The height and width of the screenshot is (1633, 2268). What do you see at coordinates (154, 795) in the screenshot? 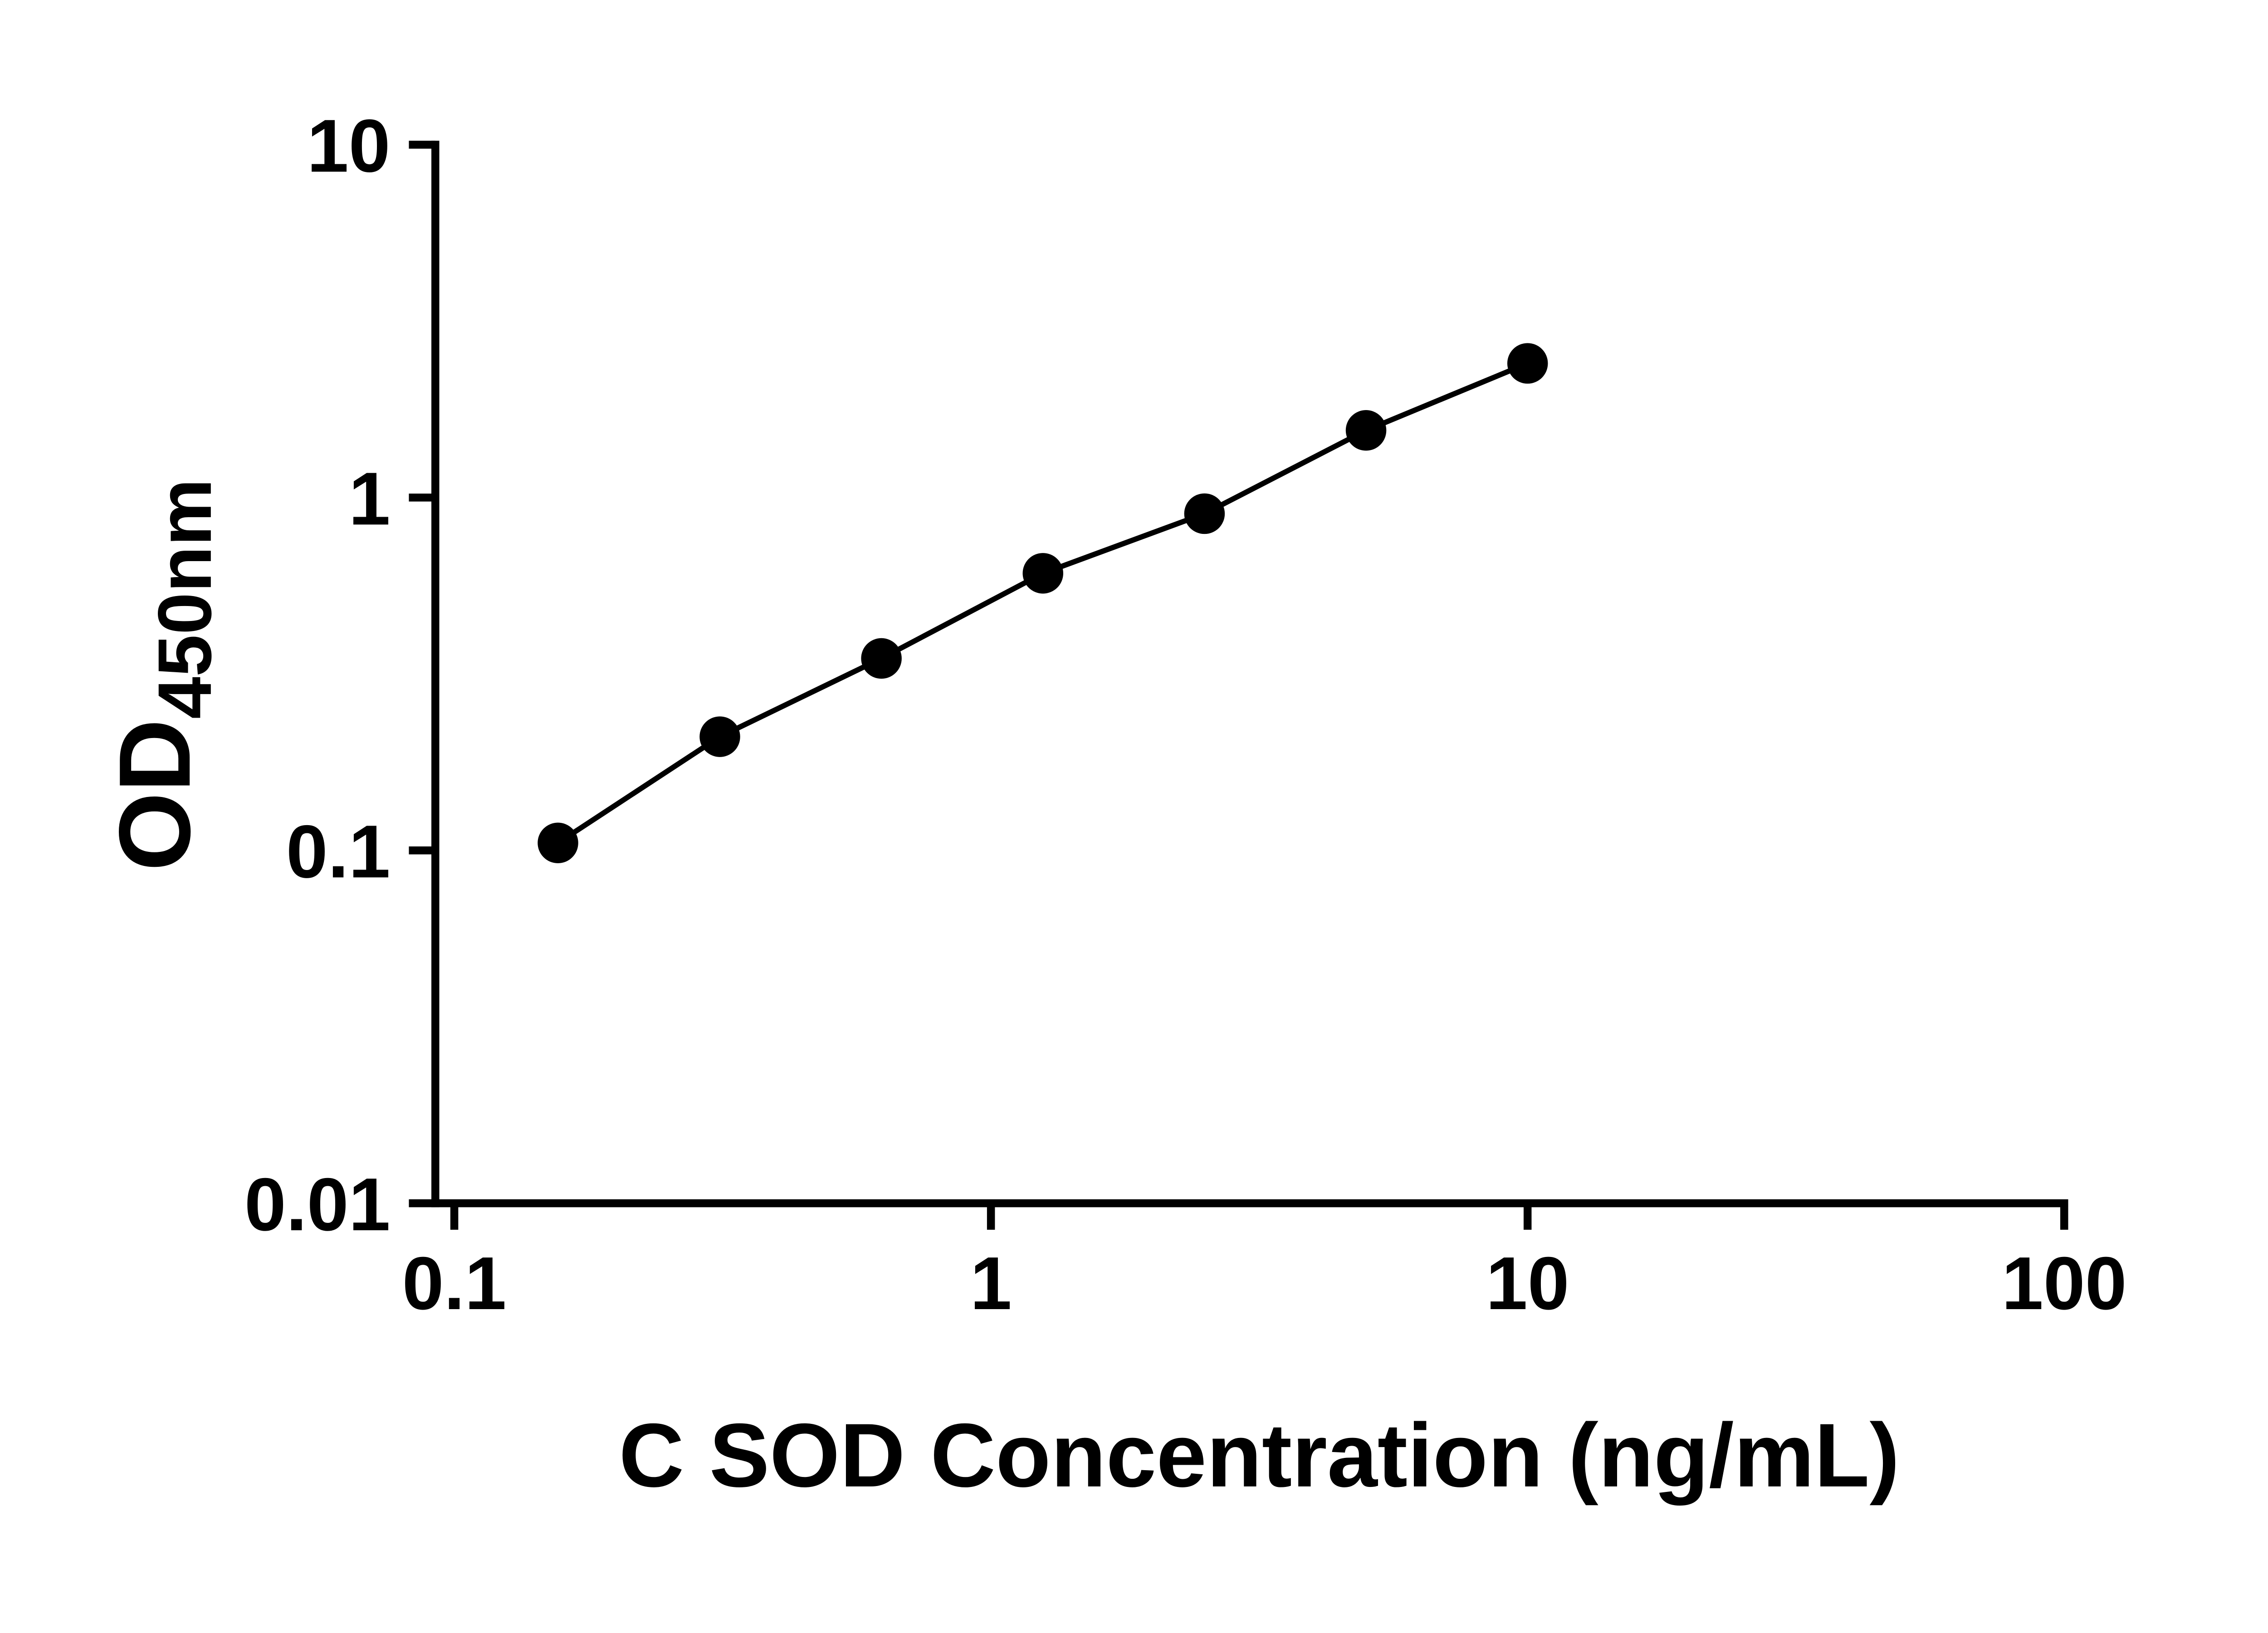
I see `y-axis-title-main: OD` at bounding box center [154, 795].